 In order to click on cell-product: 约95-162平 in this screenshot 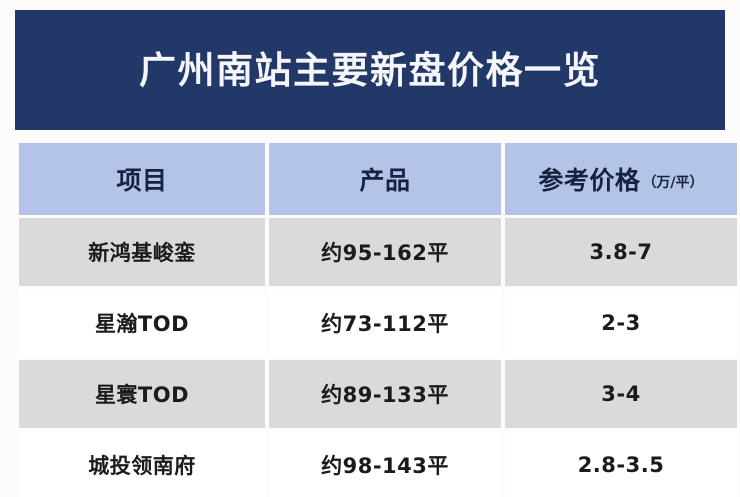, I will do `click(385, 252)`.